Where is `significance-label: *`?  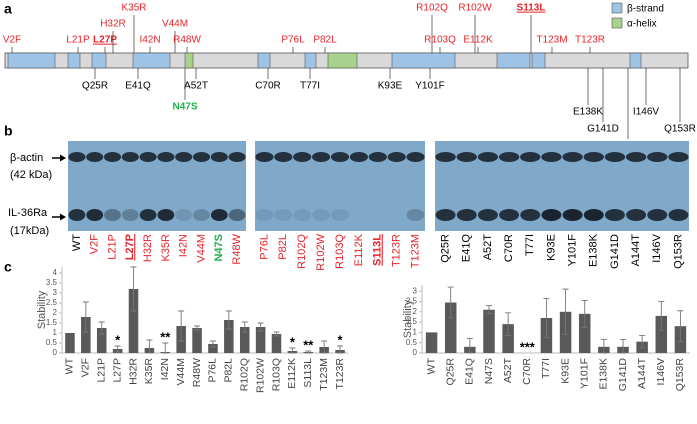
significance-label: * is located at coordinates (341, 339).